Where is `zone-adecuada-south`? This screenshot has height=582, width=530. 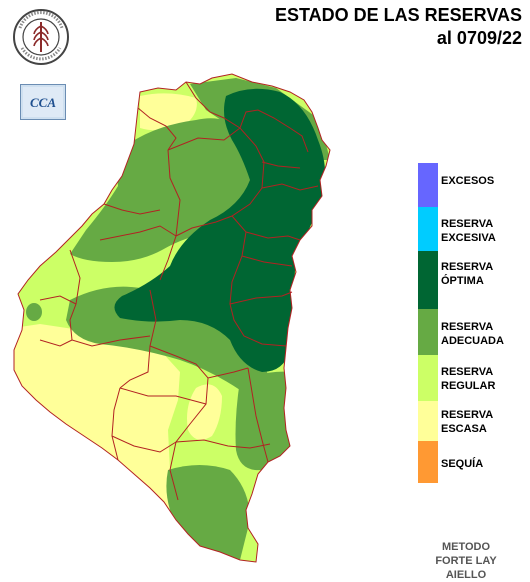 zone-adecuada-south is located at coordinates (208, 512).